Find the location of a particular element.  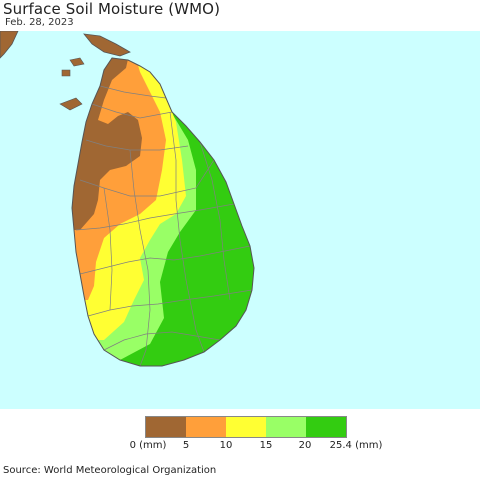

map-date: Feb. 28, 2023 is located at coordinates (39, 22).